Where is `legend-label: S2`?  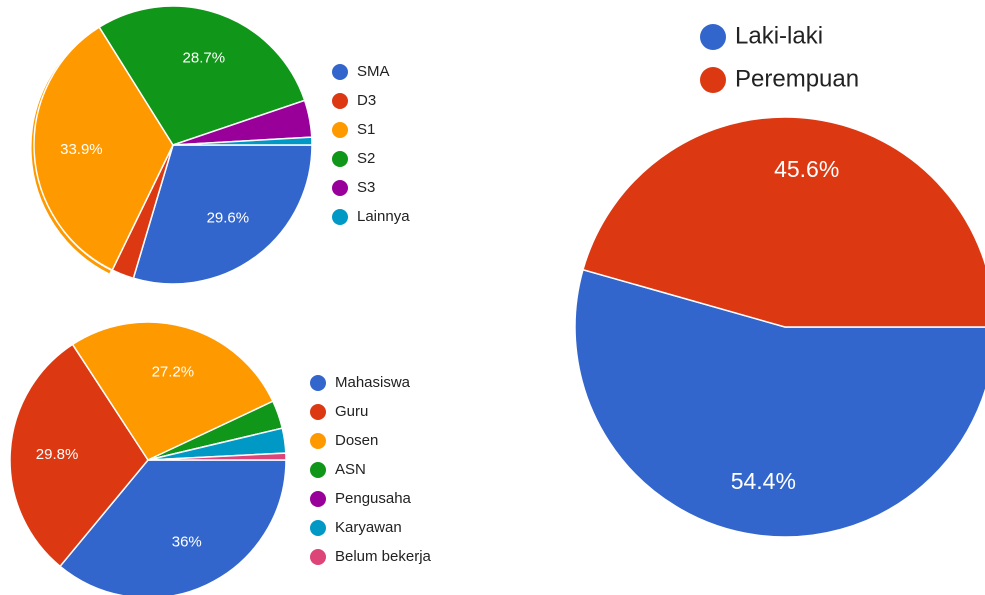
legend-label: S2 is located at coordinates (366, 158).